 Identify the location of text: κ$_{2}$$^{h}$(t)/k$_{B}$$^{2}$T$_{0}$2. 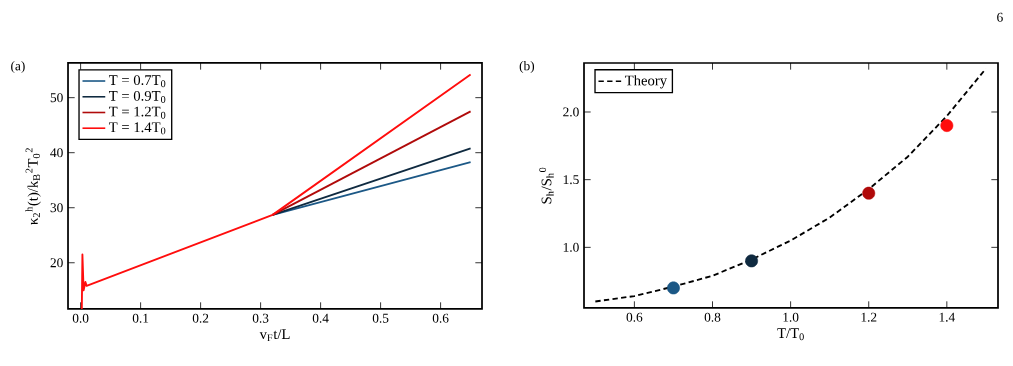
(33, 186).